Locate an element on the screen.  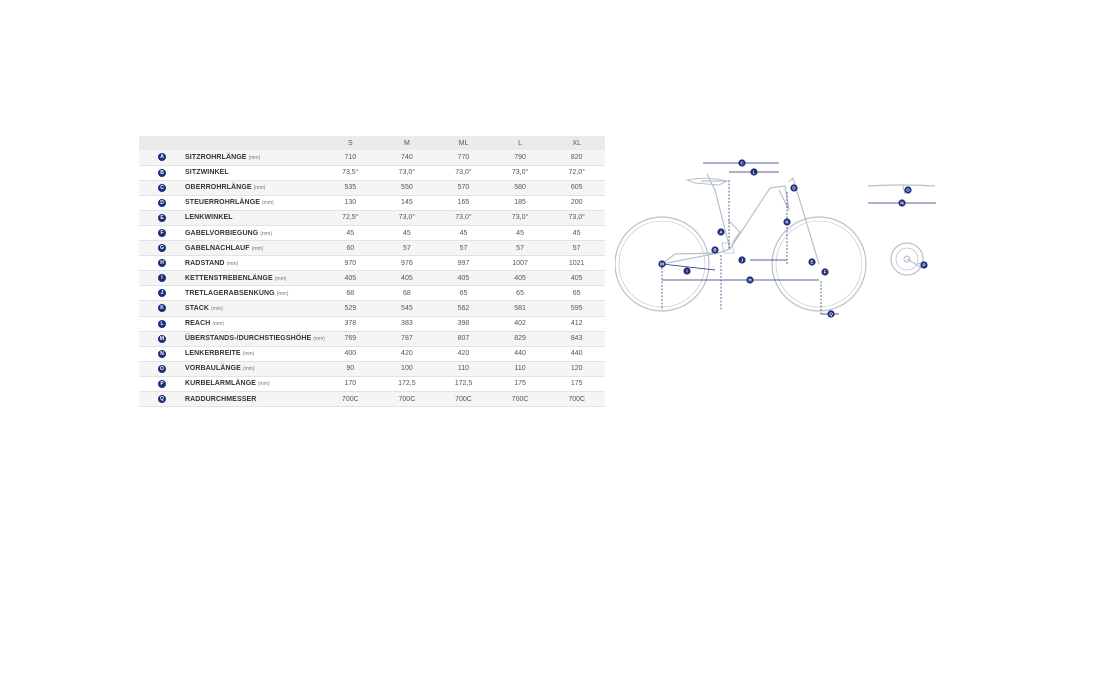
size-value-cell: 545 is located at coordinates (407, 308).